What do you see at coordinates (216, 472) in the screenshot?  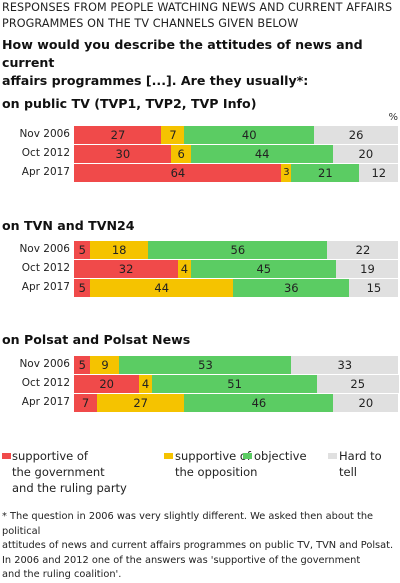 I see `legend-label-opp-2: the opposition` at bounding box center [216, 472].